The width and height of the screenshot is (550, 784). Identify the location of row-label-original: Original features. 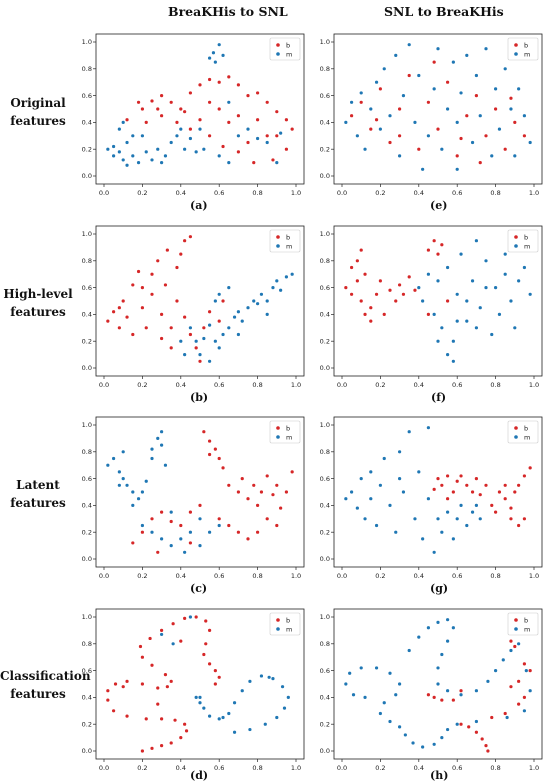
(38, 112).